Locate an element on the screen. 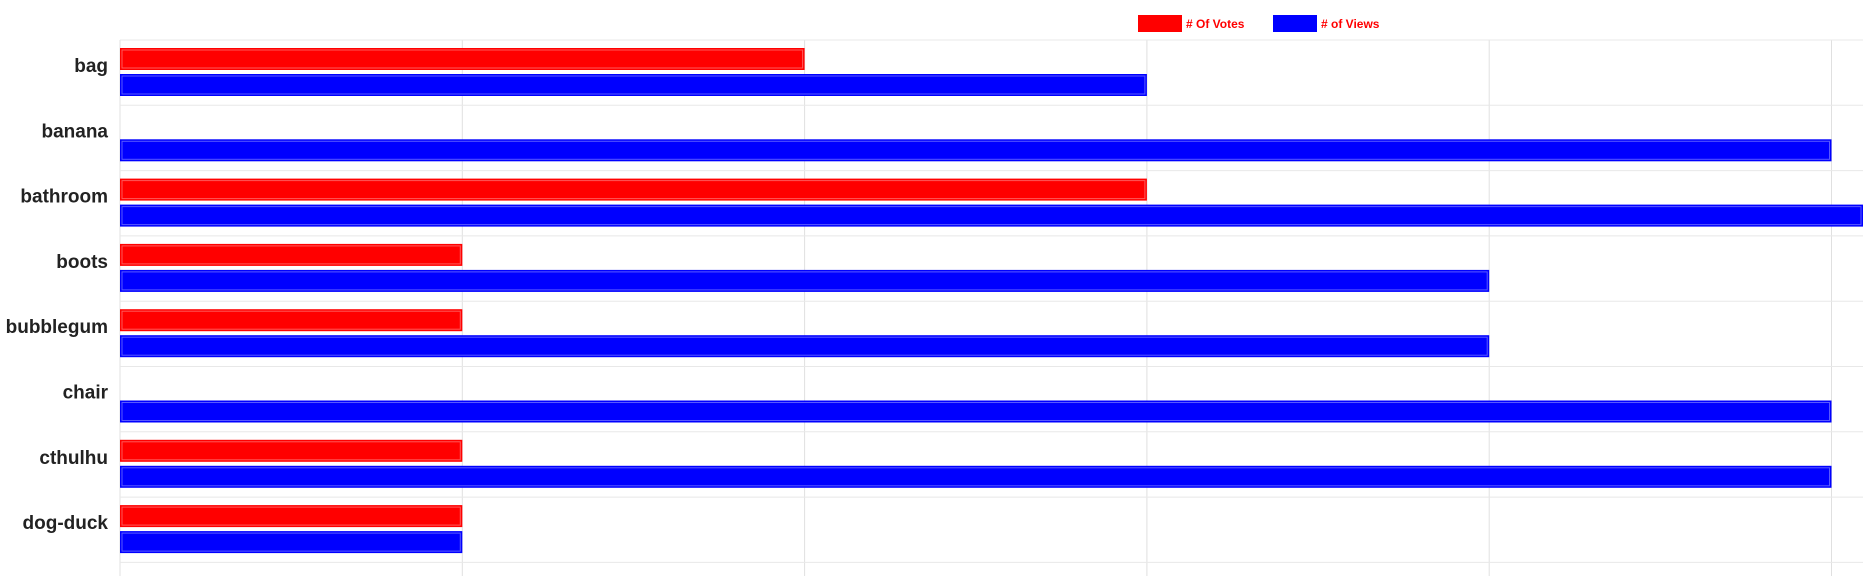 The image size is (1863, 581). category-label: chair is located at coordinates (86, 393).